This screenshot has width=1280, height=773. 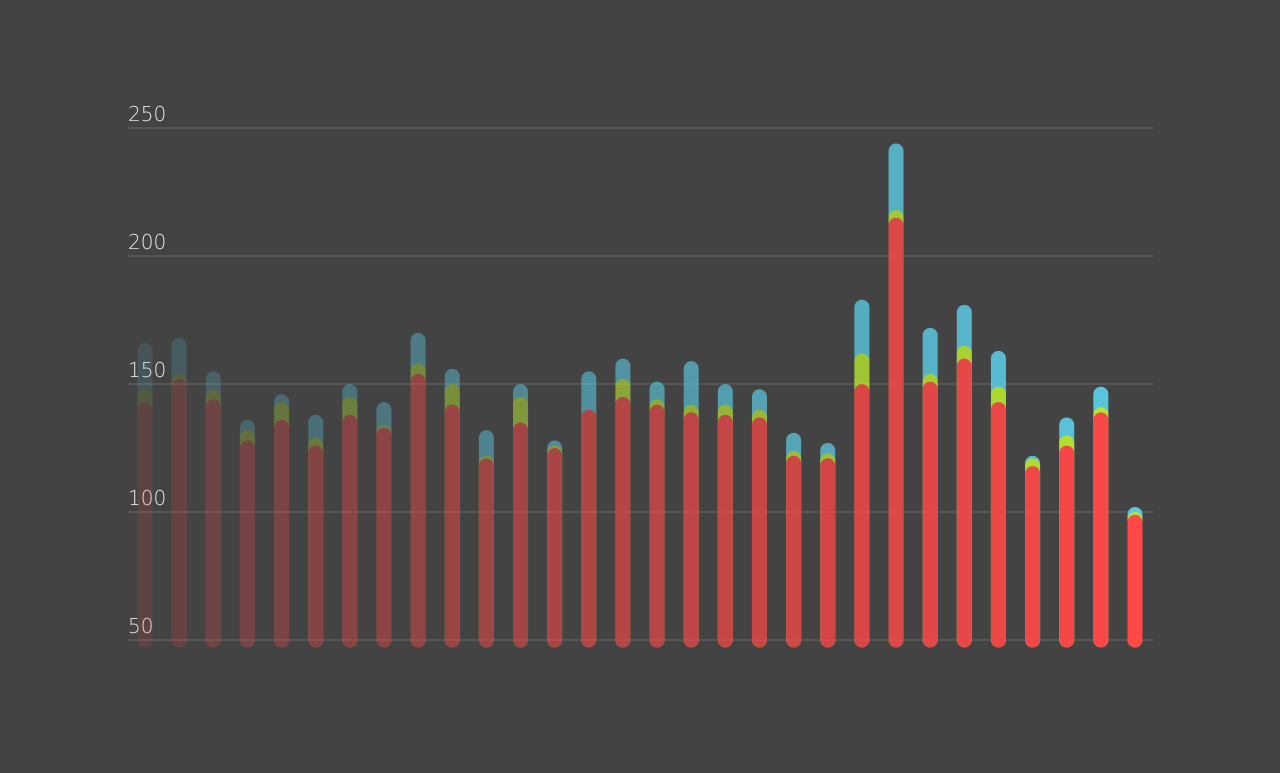 What do you see at coordinates (147, 114) in the screenshot?
I see `y-tick-label: 250` at bounding box center [147, 114].